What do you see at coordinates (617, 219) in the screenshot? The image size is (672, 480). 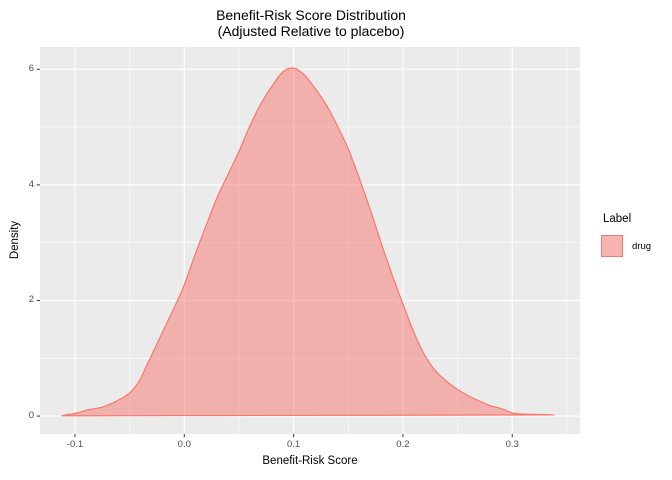 I see `legend-title: Label` at bounding box center [617, 219].